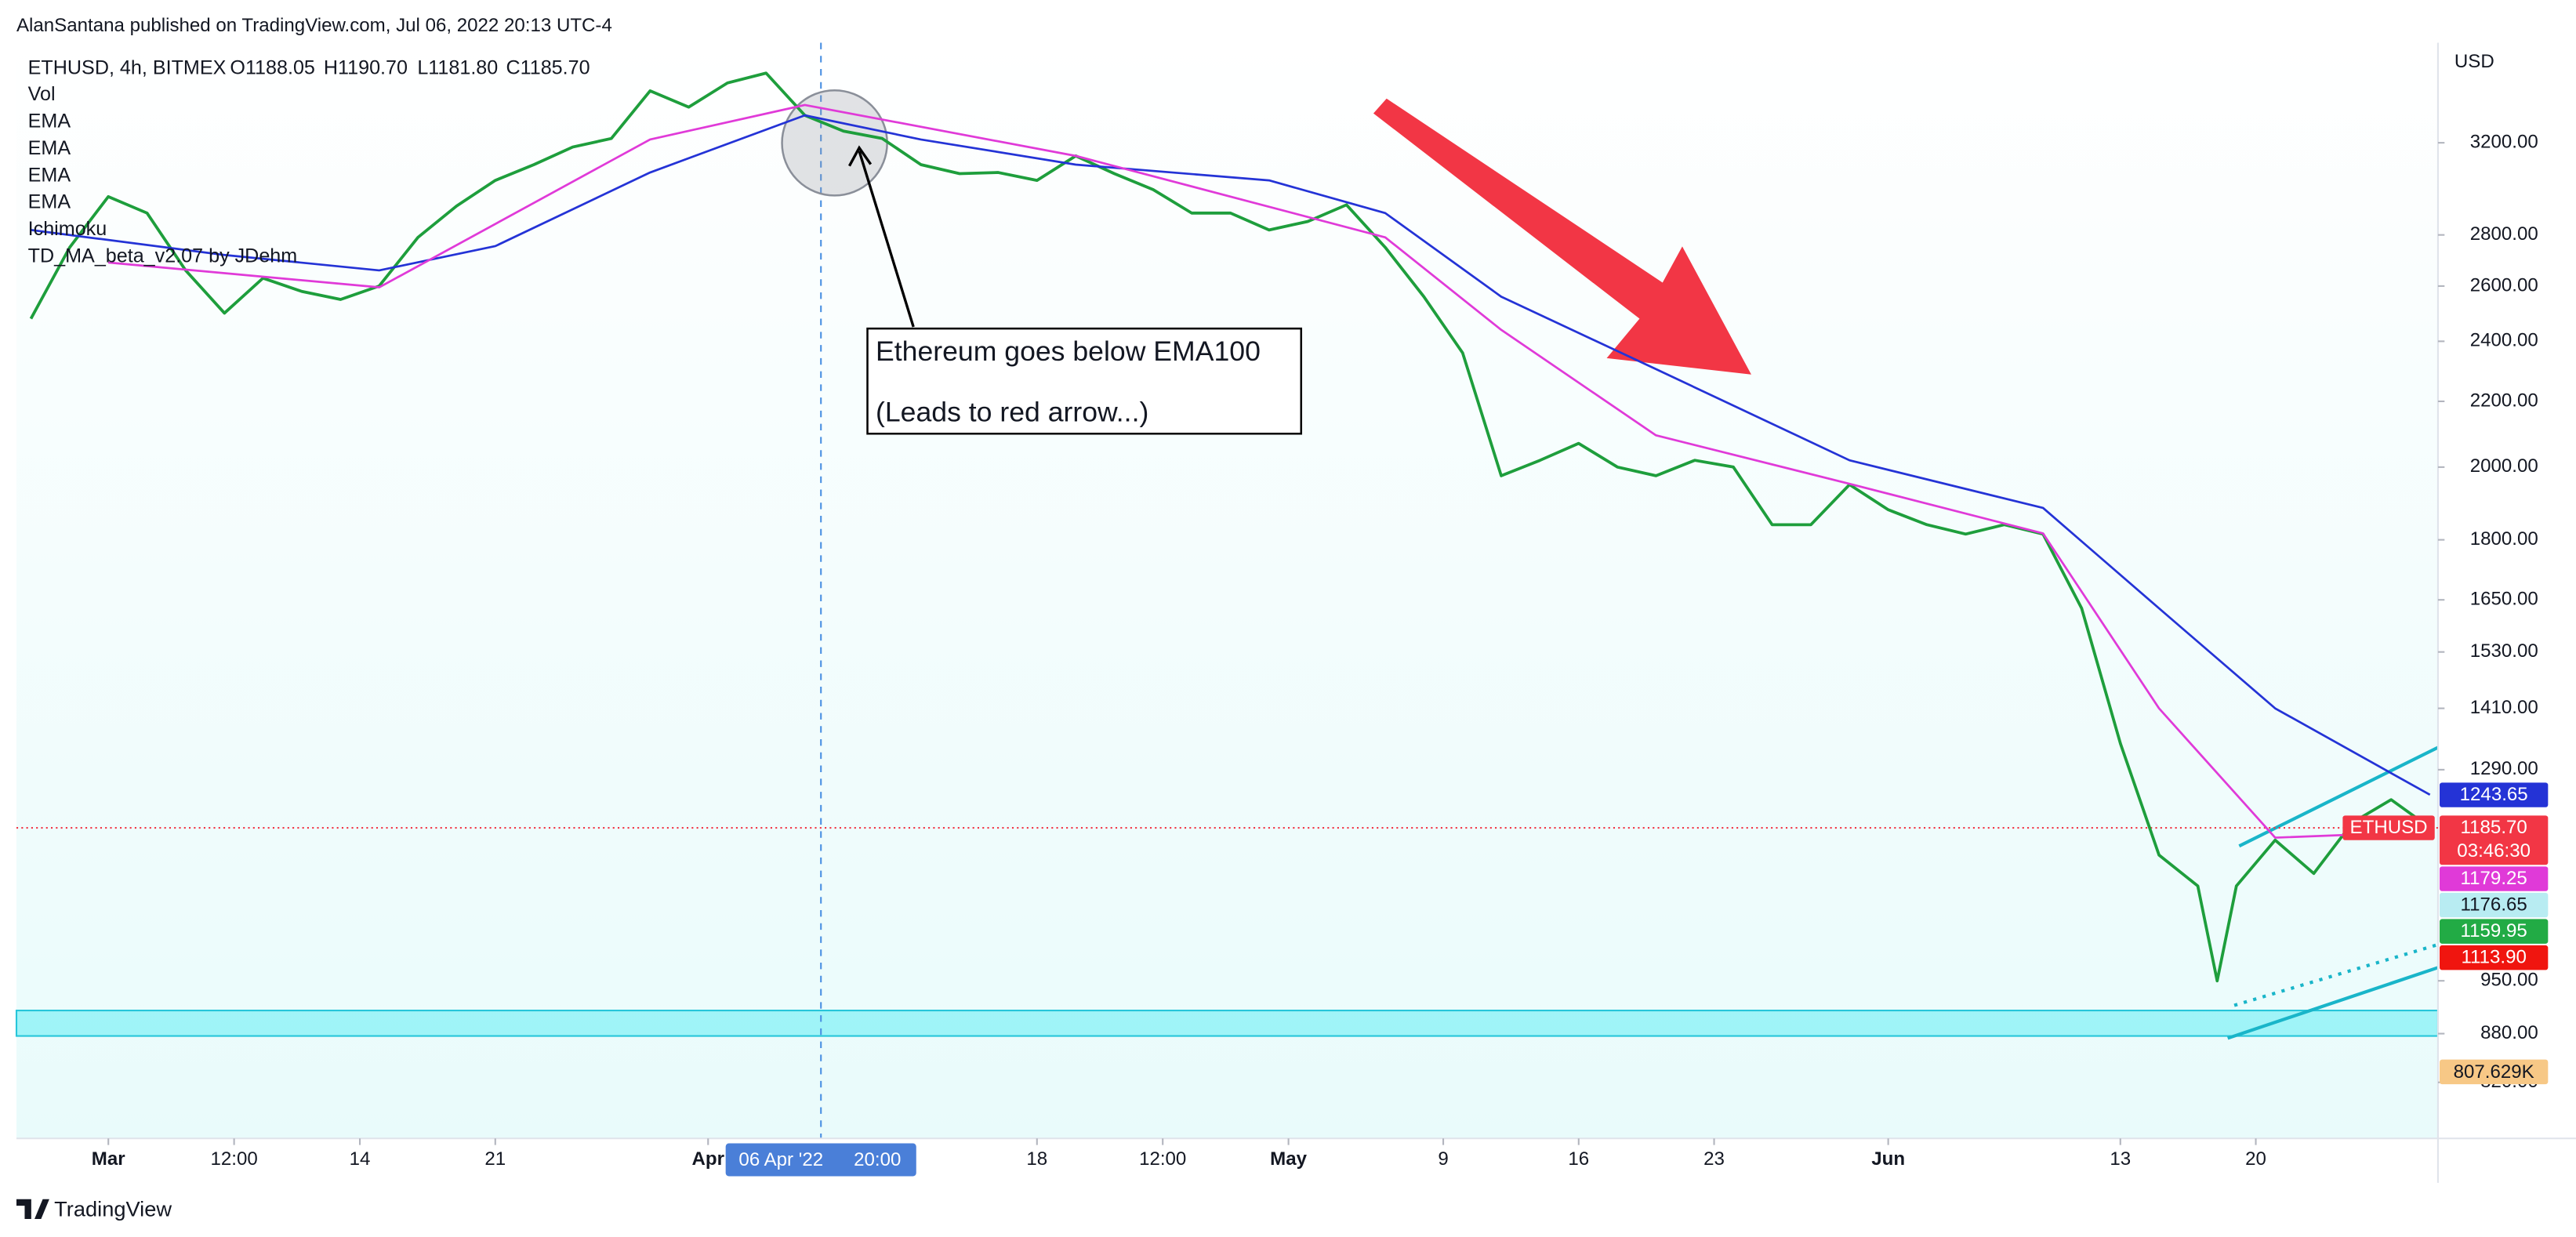  I want to click on annotation-arrowhead, so click(860, 156).